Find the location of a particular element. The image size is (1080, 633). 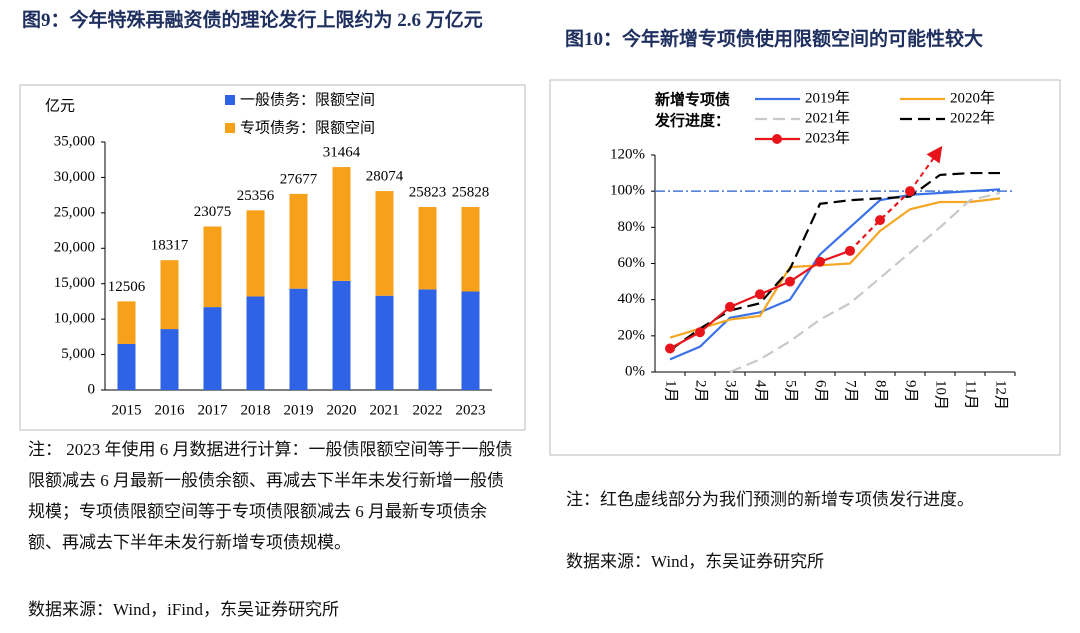

legend-label: 2019年 is located at coordinates (827, 97).